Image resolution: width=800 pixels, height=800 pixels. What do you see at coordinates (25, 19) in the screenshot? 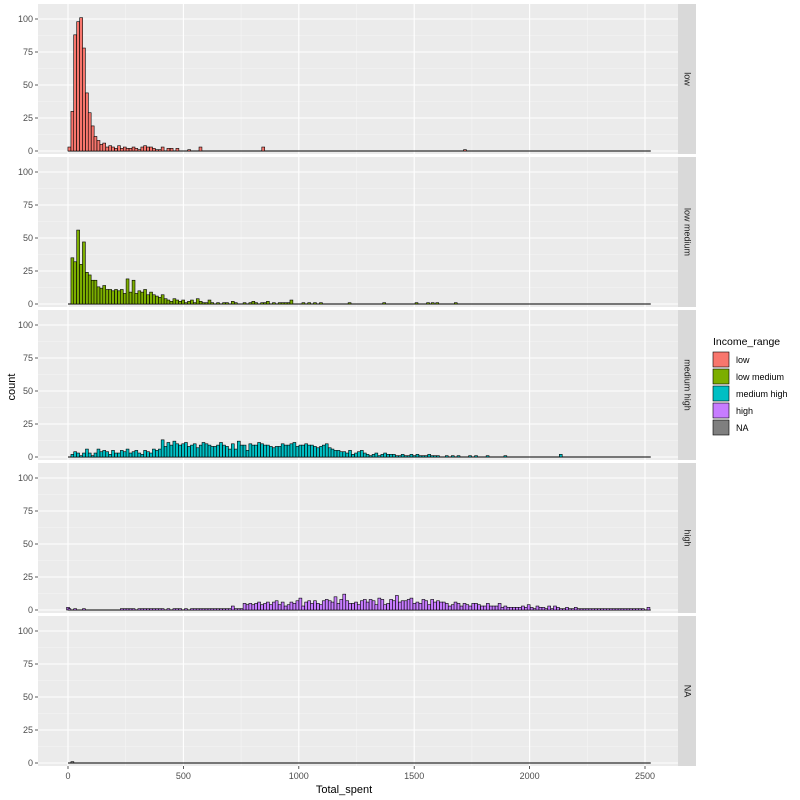
I see `y-tick-label: 100` at bounding box center [25, 19].